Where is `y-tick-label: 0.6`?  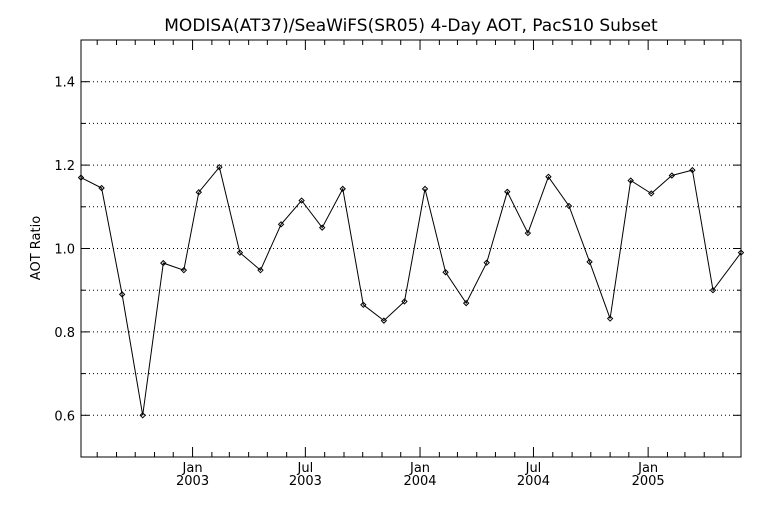 y-tick-label: 0.6 is located at coordinates (64, 416).